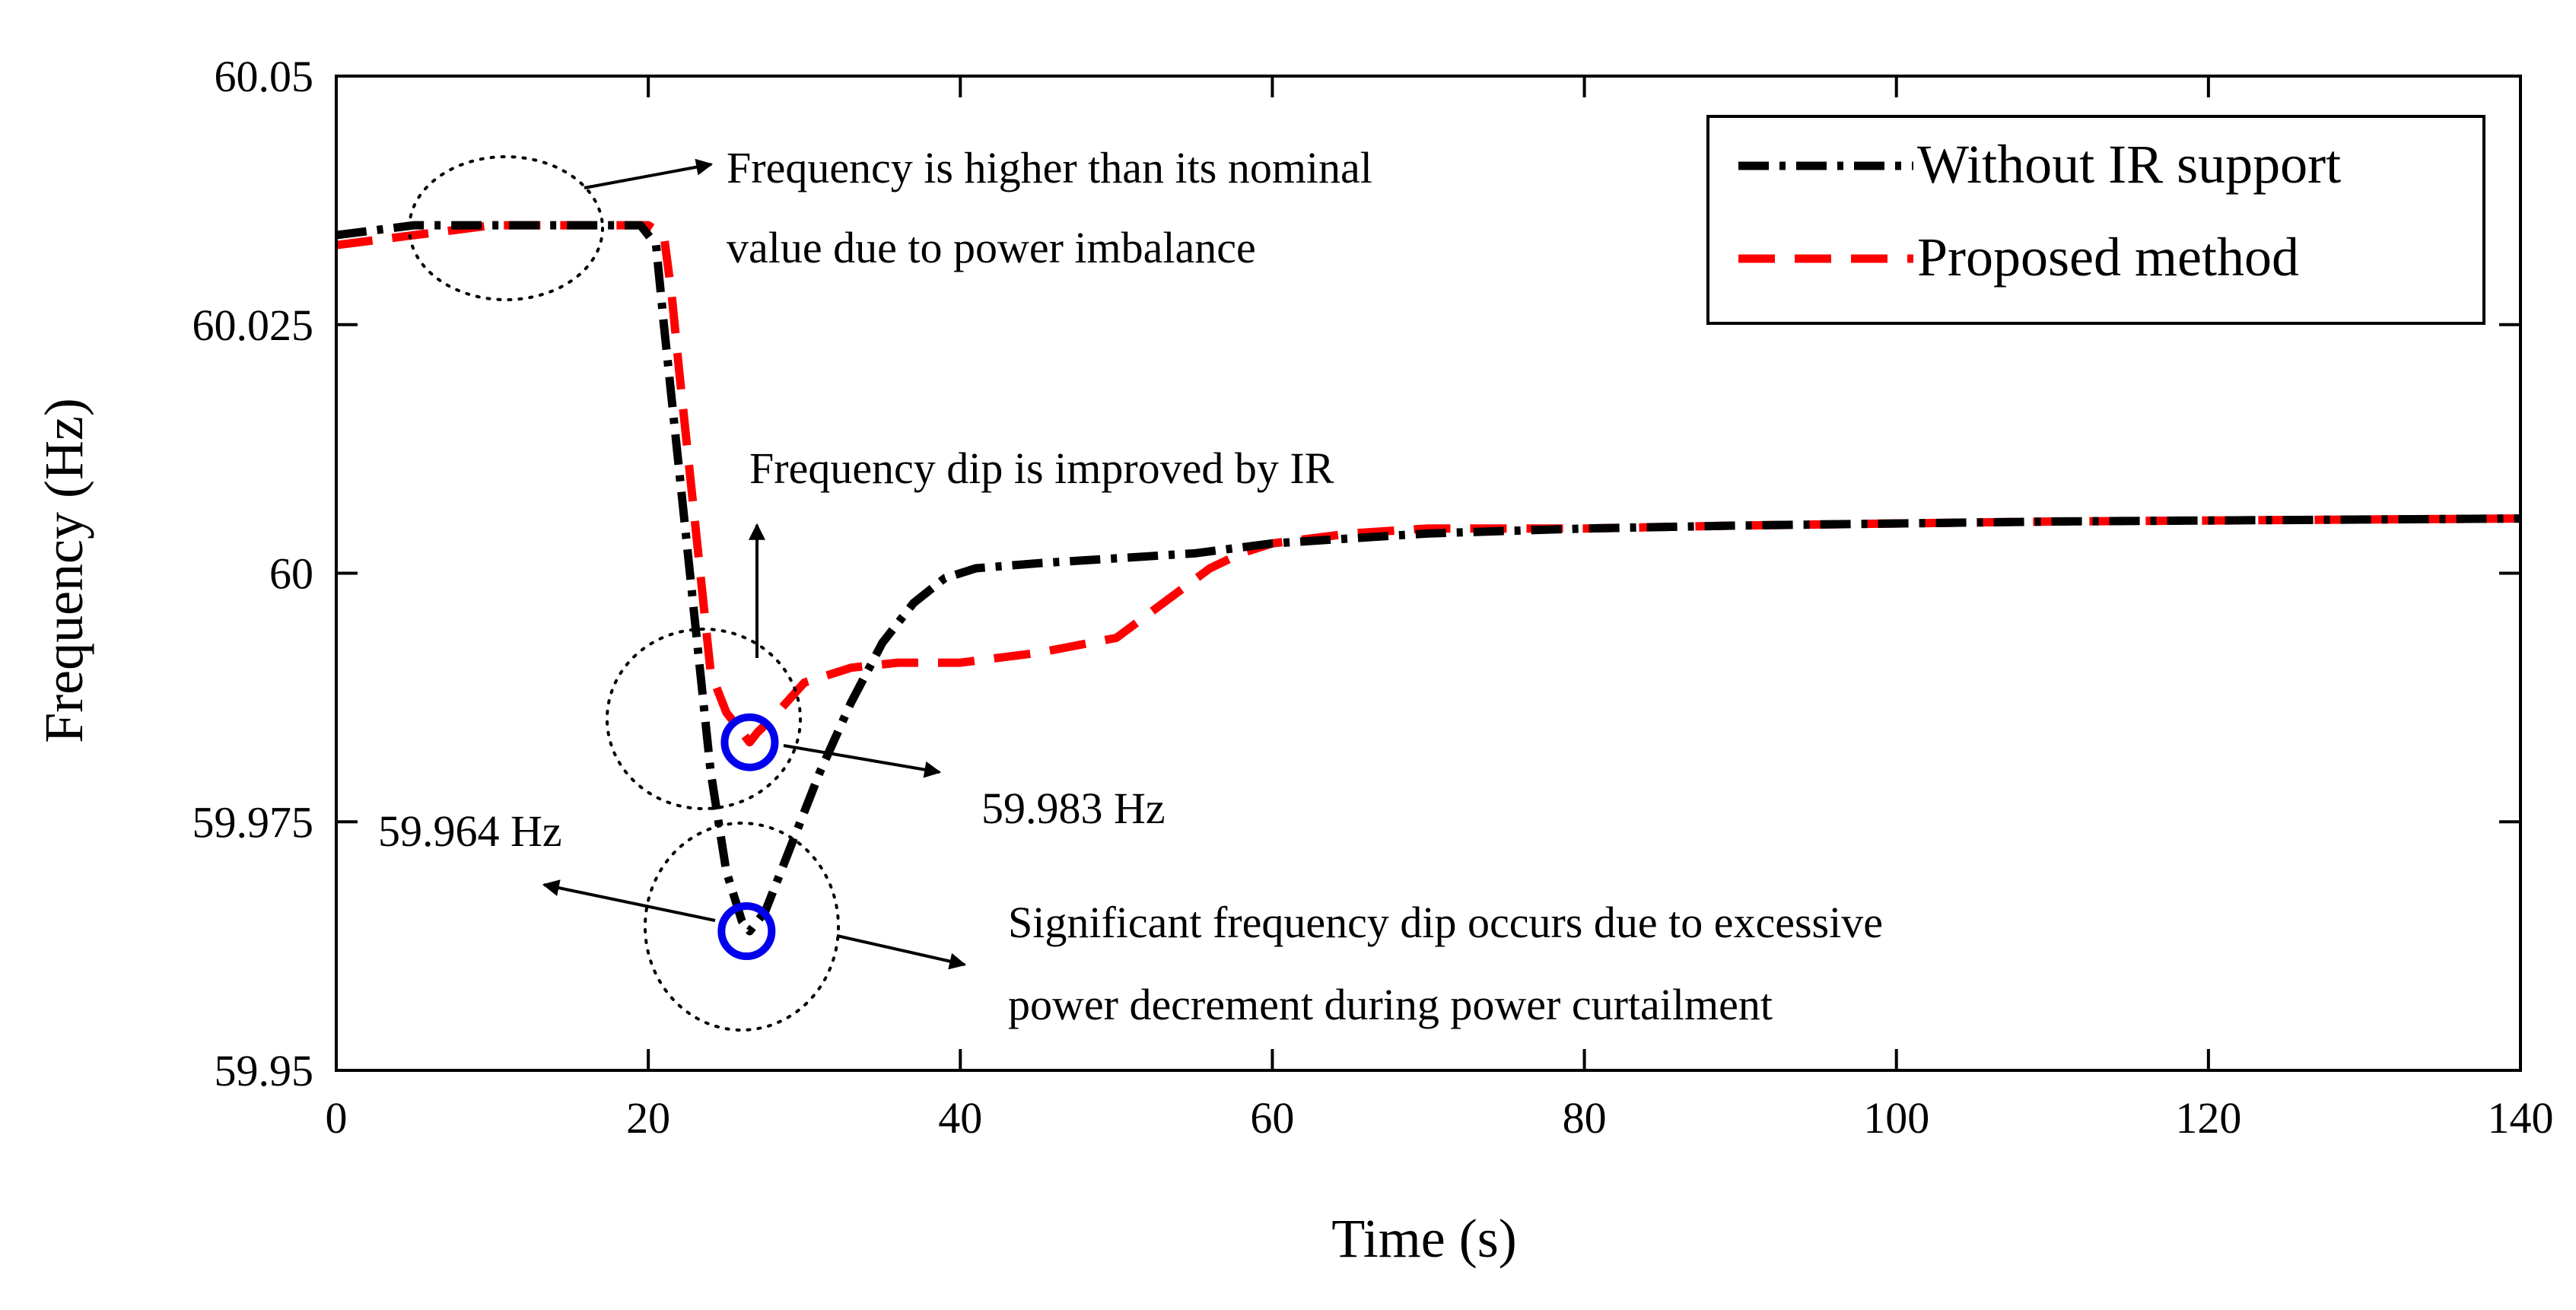 This screenshot has width=2576, height=1310. What do you see at coordinates (291, 574) in the screenshot?
I see `y-tick-label-2: 60` at bounding box center [291, 574].